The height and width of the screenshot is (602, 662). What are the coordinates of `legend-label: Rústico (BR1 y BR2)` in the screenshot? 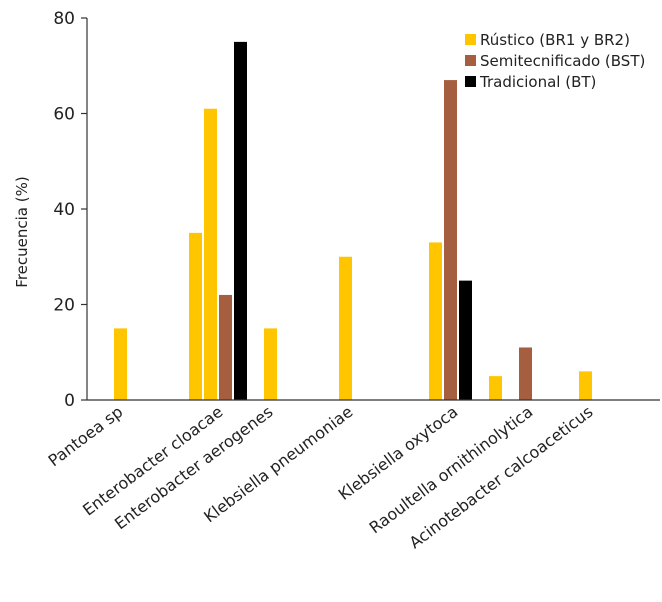 It's located at (555, 40).